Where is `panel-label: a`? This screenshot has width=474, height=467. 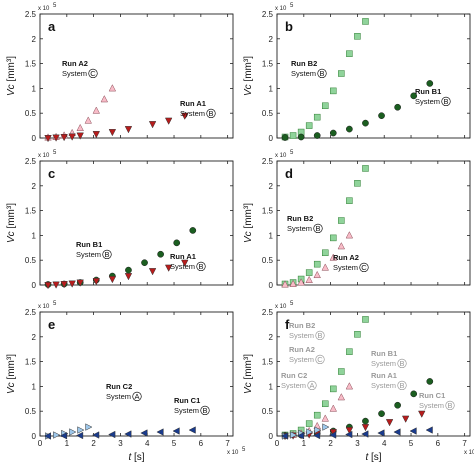
panel-label: a is located at coordinates (52, 26).